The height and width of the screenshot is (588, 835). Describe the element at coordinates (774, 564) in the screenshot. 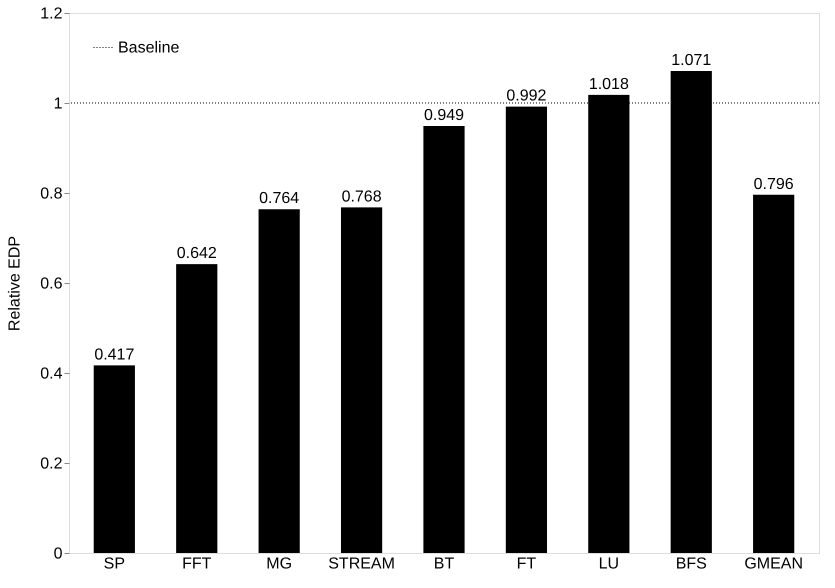

I see `x-tick-label: GMEAN` at that location.